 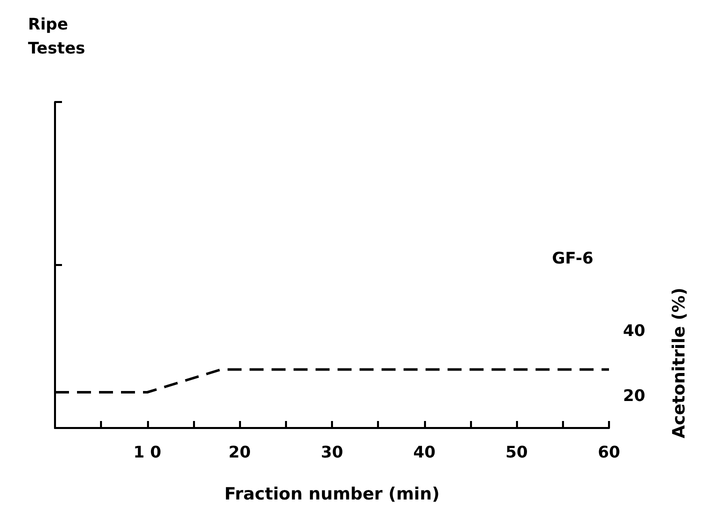 I want to click on x-tick-label: 20, so click(x=239, y=452).